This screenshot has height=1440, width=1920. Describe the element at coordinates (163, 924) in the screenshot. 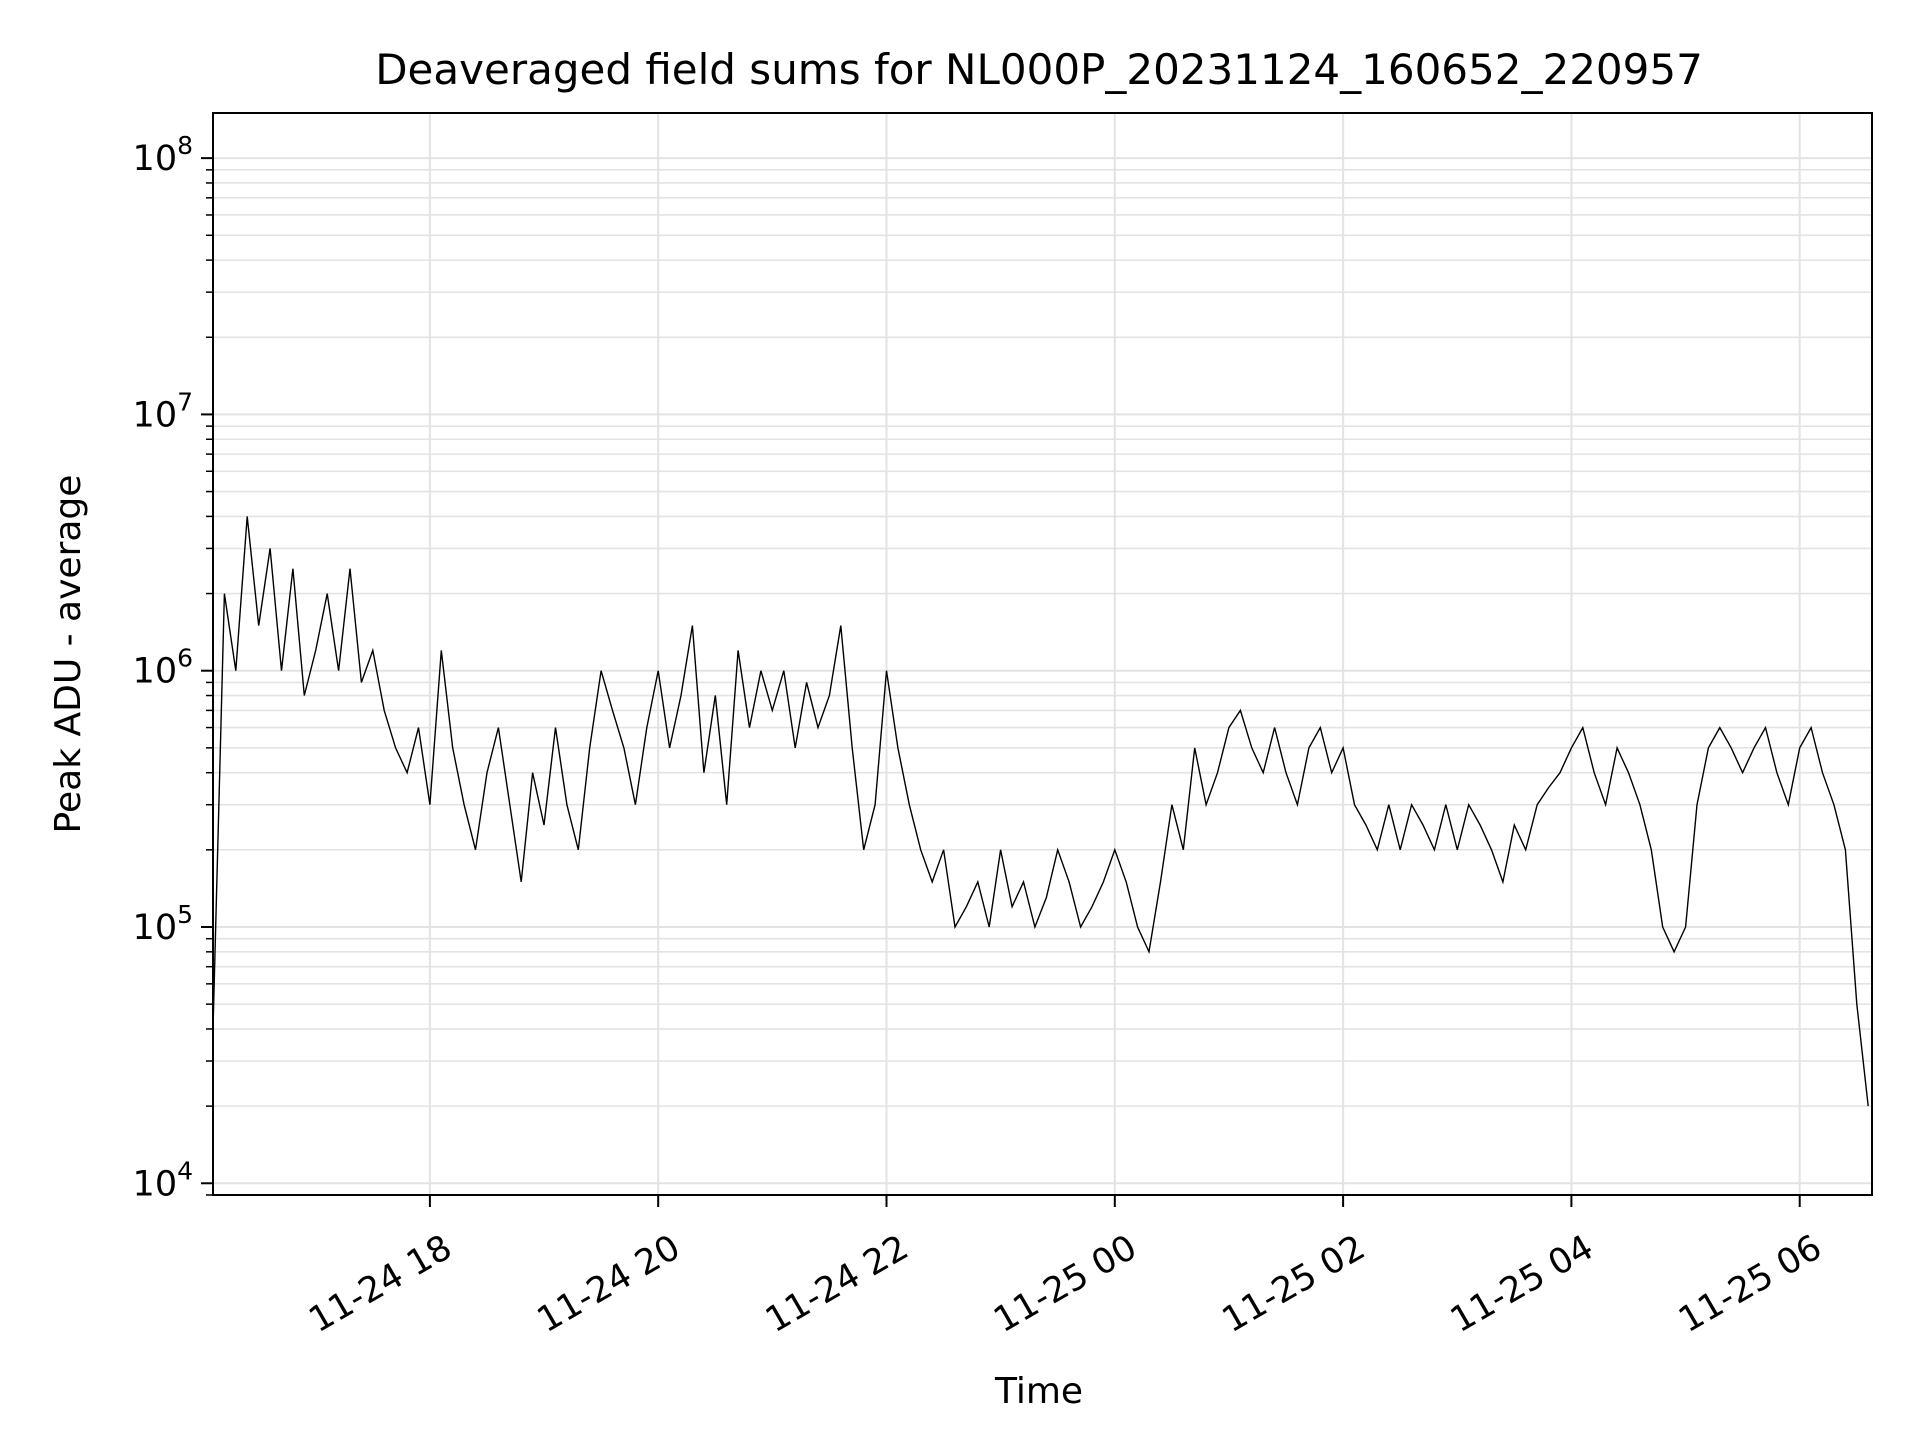

I see `y-tick-label: 10⁵` at that location.